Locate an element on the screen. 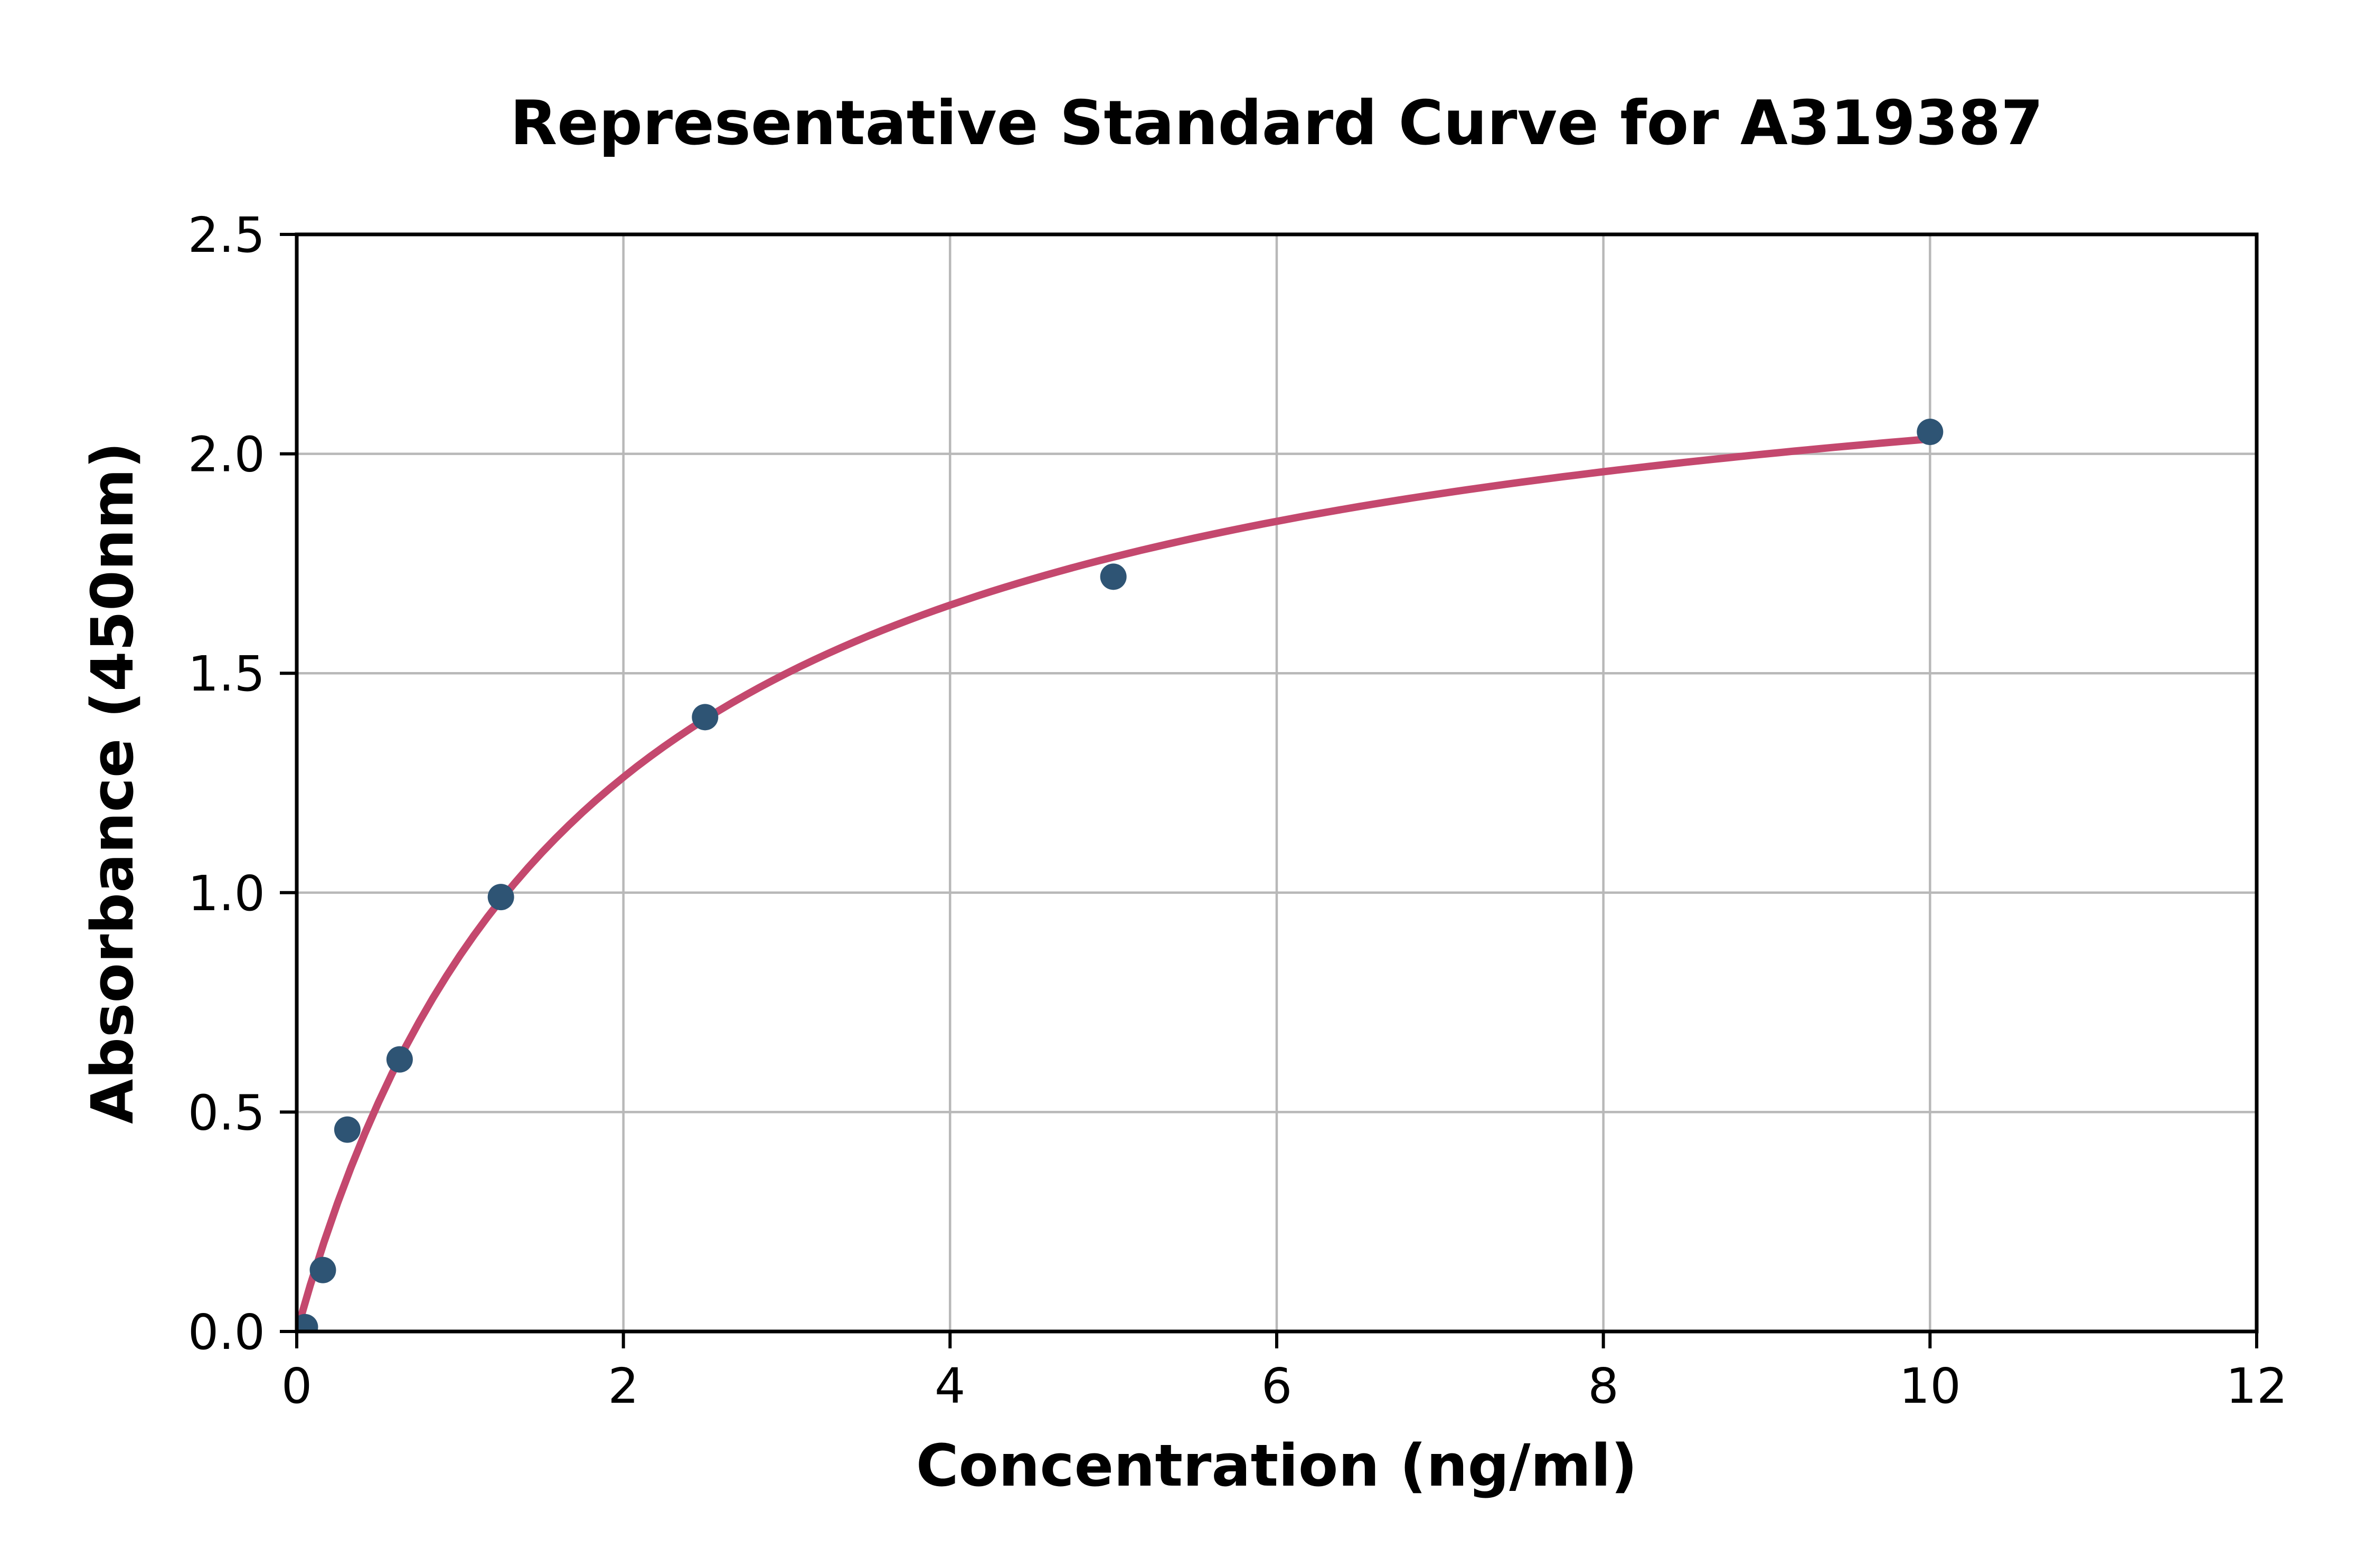 This screenshot has width=2376, height=1568. y-tick-label: 2.0 is located at coordinates (227, 455).